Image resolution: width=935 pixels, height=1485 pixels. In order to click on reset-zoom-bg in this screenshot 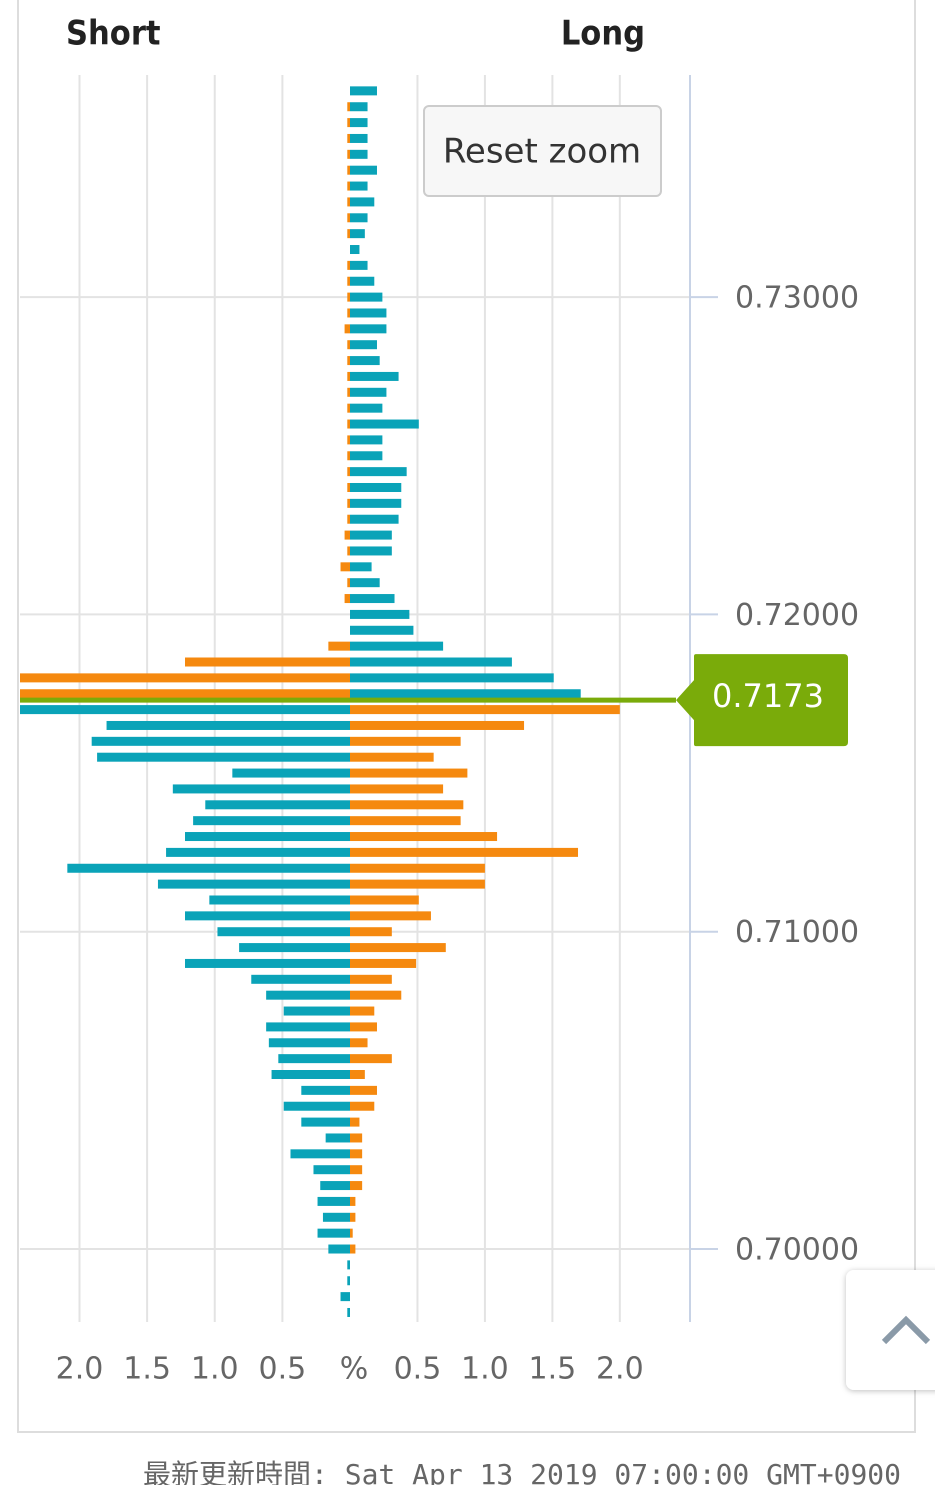, I will do `click(542, 151)`.